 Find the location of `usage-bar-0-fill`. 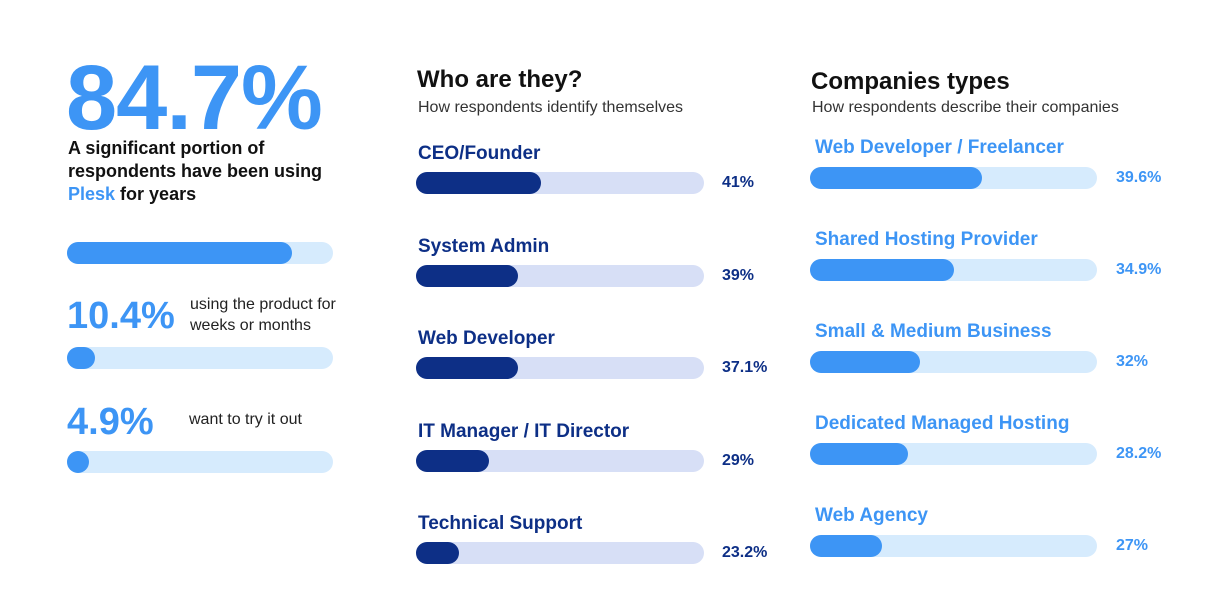

usage-bar-0-fill is located at coordinates (180, 253).